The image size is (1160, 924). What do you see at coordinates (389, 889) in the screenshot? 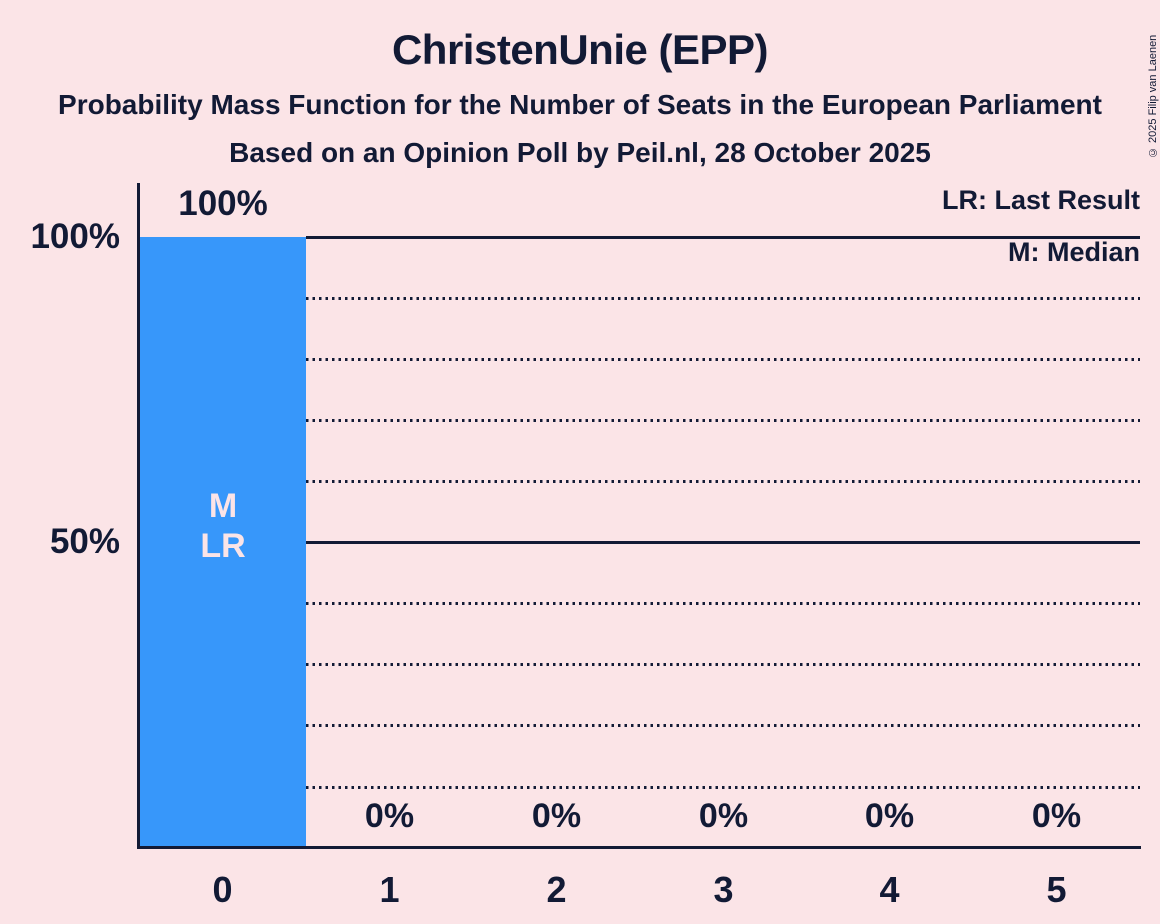
I see `x-tick-1: 1` at bounding box center [389, 889].